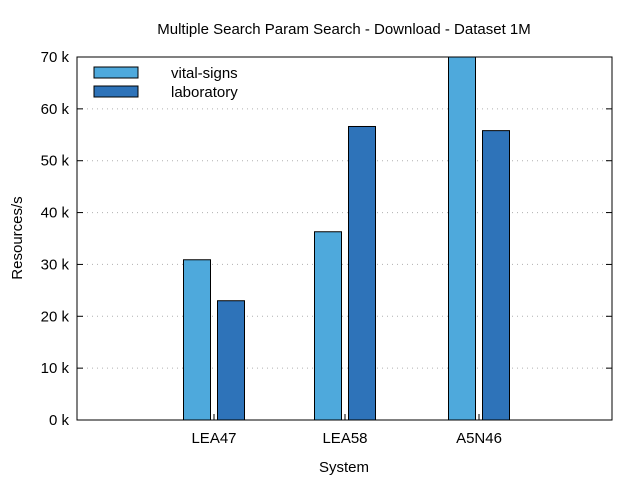 The image size is (640, 480). Describe the element at coordinates (165, 83) in the screenshot. I see `legend: vital-signs laboratory` at that location.